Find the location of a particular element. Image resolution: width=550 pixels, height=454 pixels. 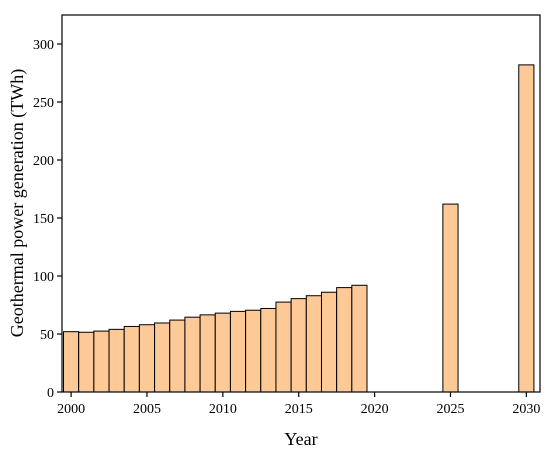

x-tick-label-2005: 2005 is located at coordinates (147, 409).